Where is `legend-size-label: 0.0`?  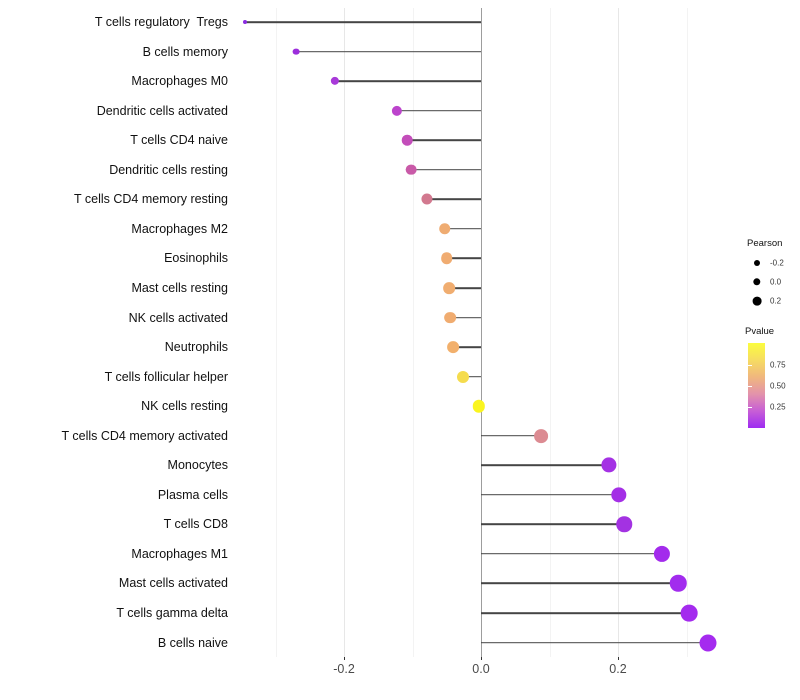 legend-size-label: 0.0 is located at coordinates (776, 282).